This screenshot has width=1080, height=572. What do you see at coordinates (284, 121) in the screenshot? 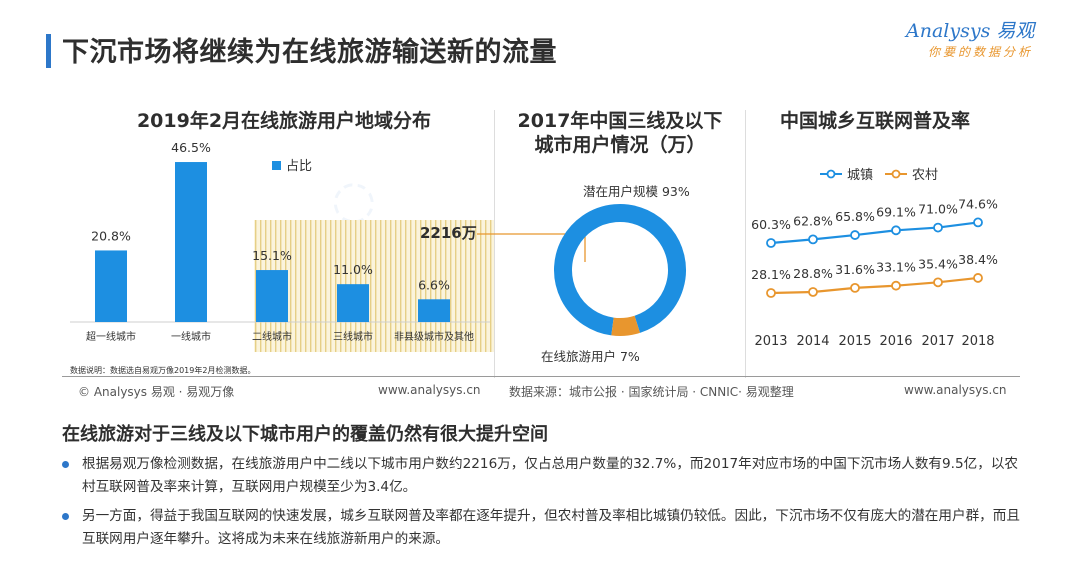
I see `bar-chart-title: 2019年2月在线旅游用户地域分布` at bounding box center [284, 121].